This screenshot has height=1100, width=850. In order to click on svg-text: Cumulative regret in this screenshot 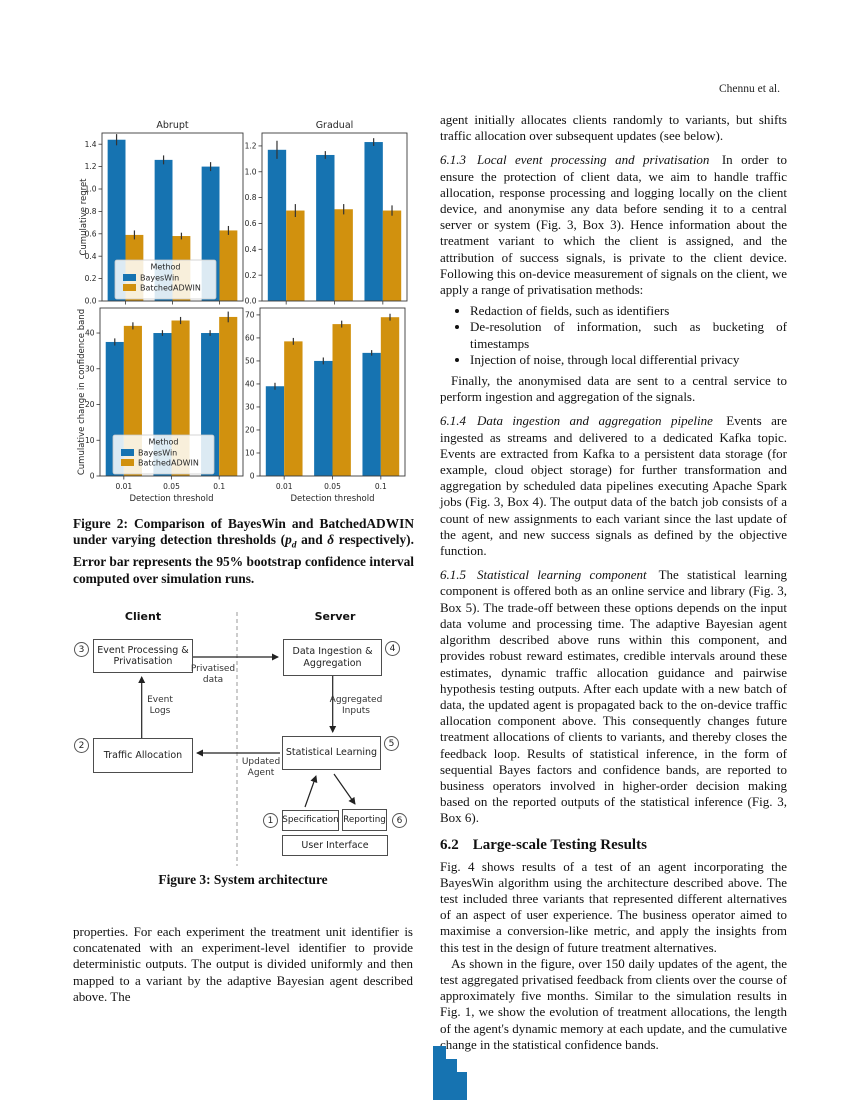, I will do `click(84, 217)`.